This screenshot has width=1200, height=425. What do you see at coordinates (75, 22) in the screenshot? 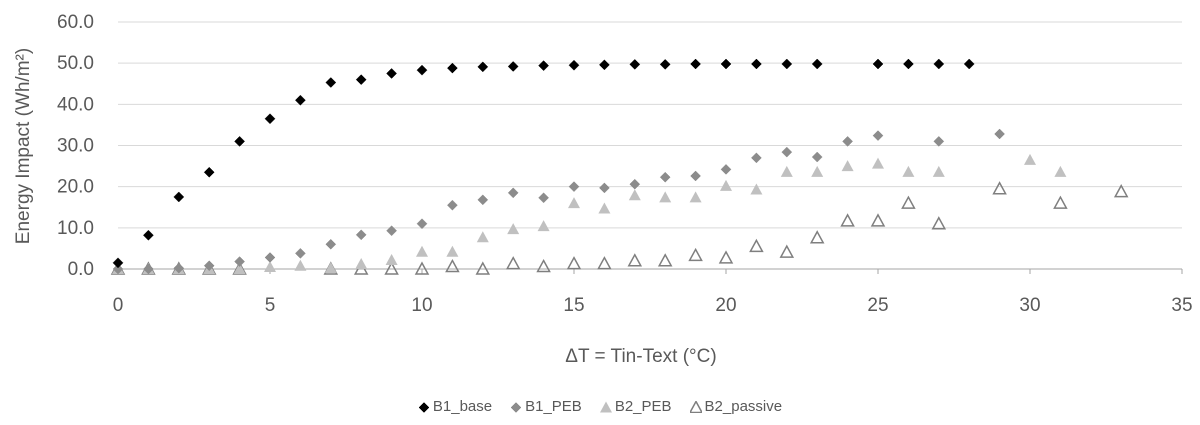
I see `y-tick-label: 60.0` at bounding box center [75, 22].